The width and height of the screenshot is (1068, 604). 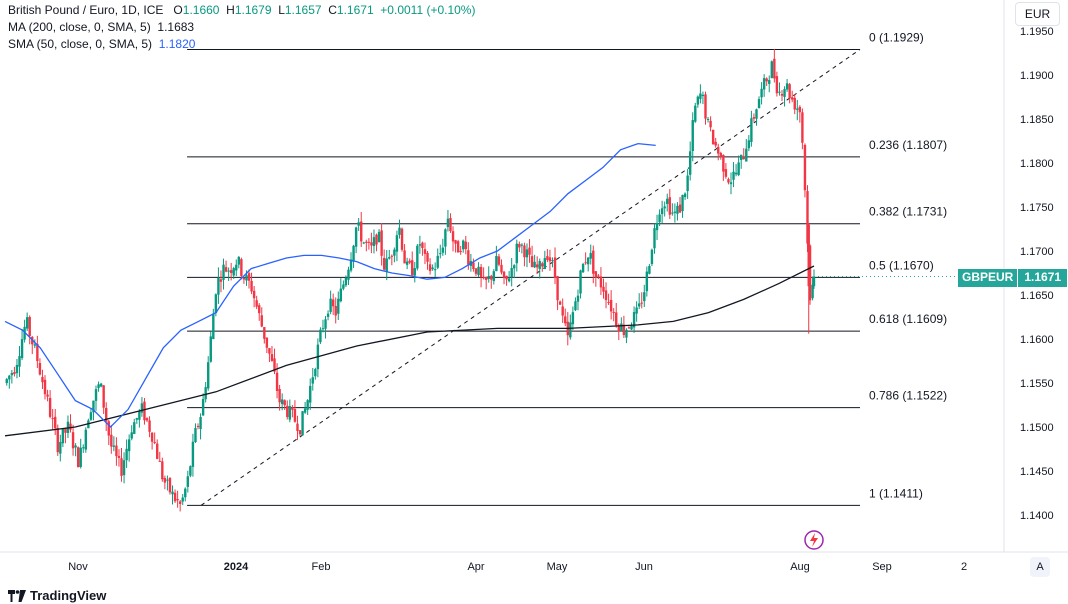 I want to click on currency-button: EUR, so click(x=1037, y=14).